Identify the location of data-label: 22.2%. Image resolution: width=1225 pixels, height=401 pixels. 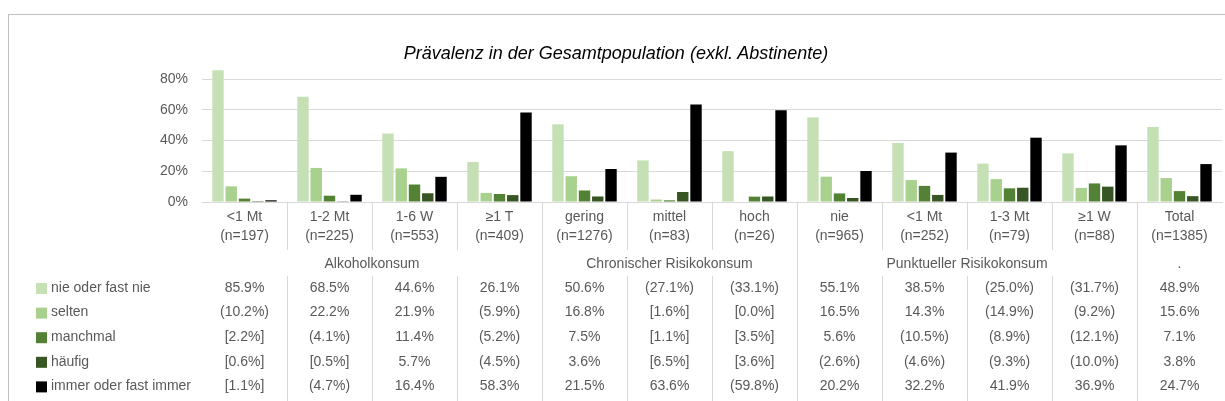
(329, 311).